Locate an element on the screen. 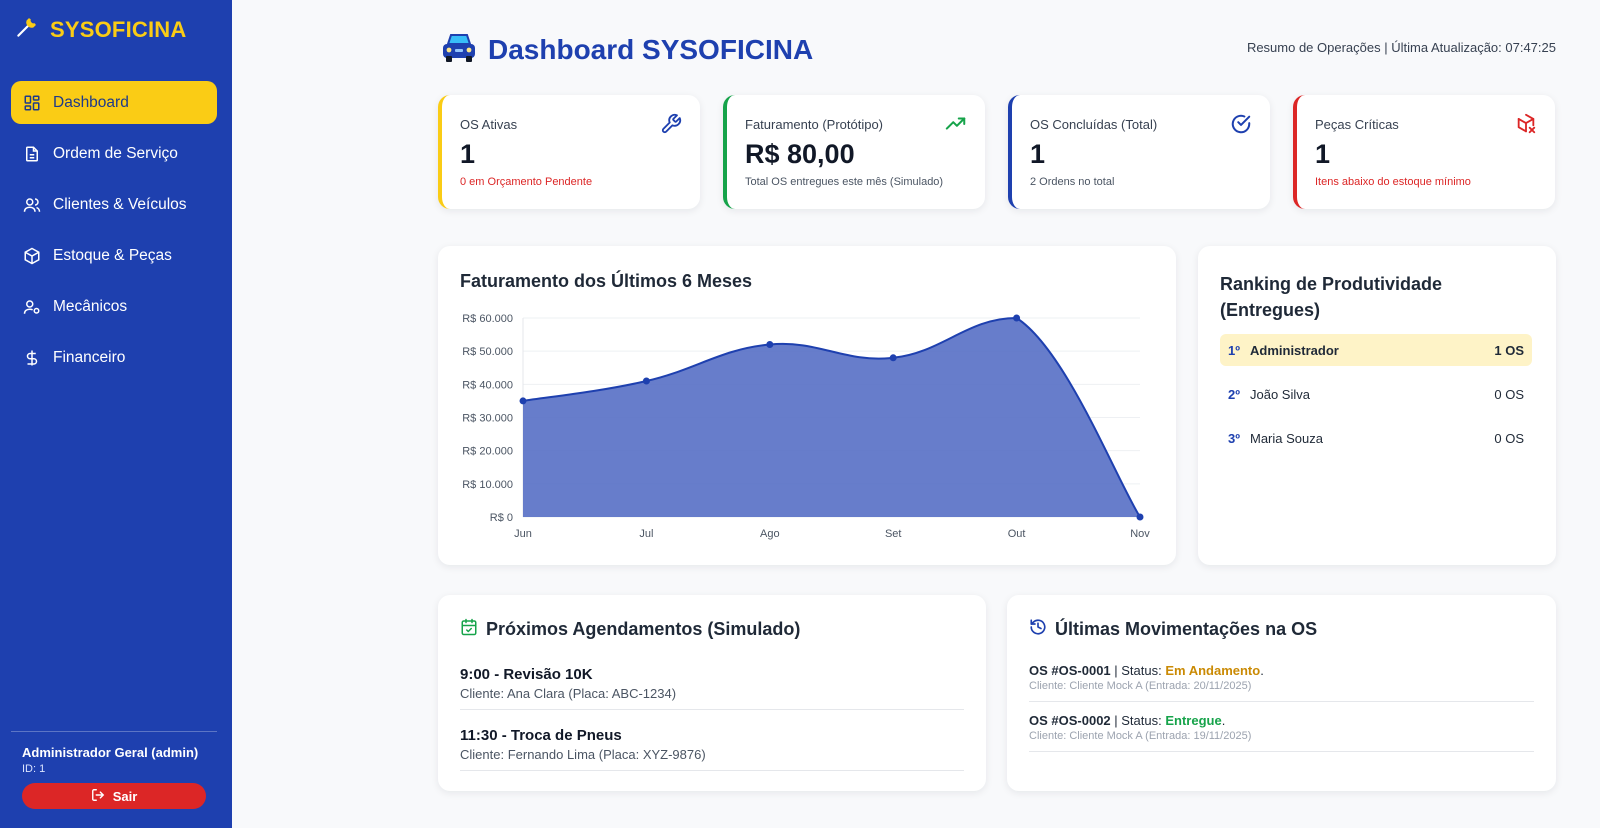  ranking-name: Maria Souza is located at coordinates (1286, 438).